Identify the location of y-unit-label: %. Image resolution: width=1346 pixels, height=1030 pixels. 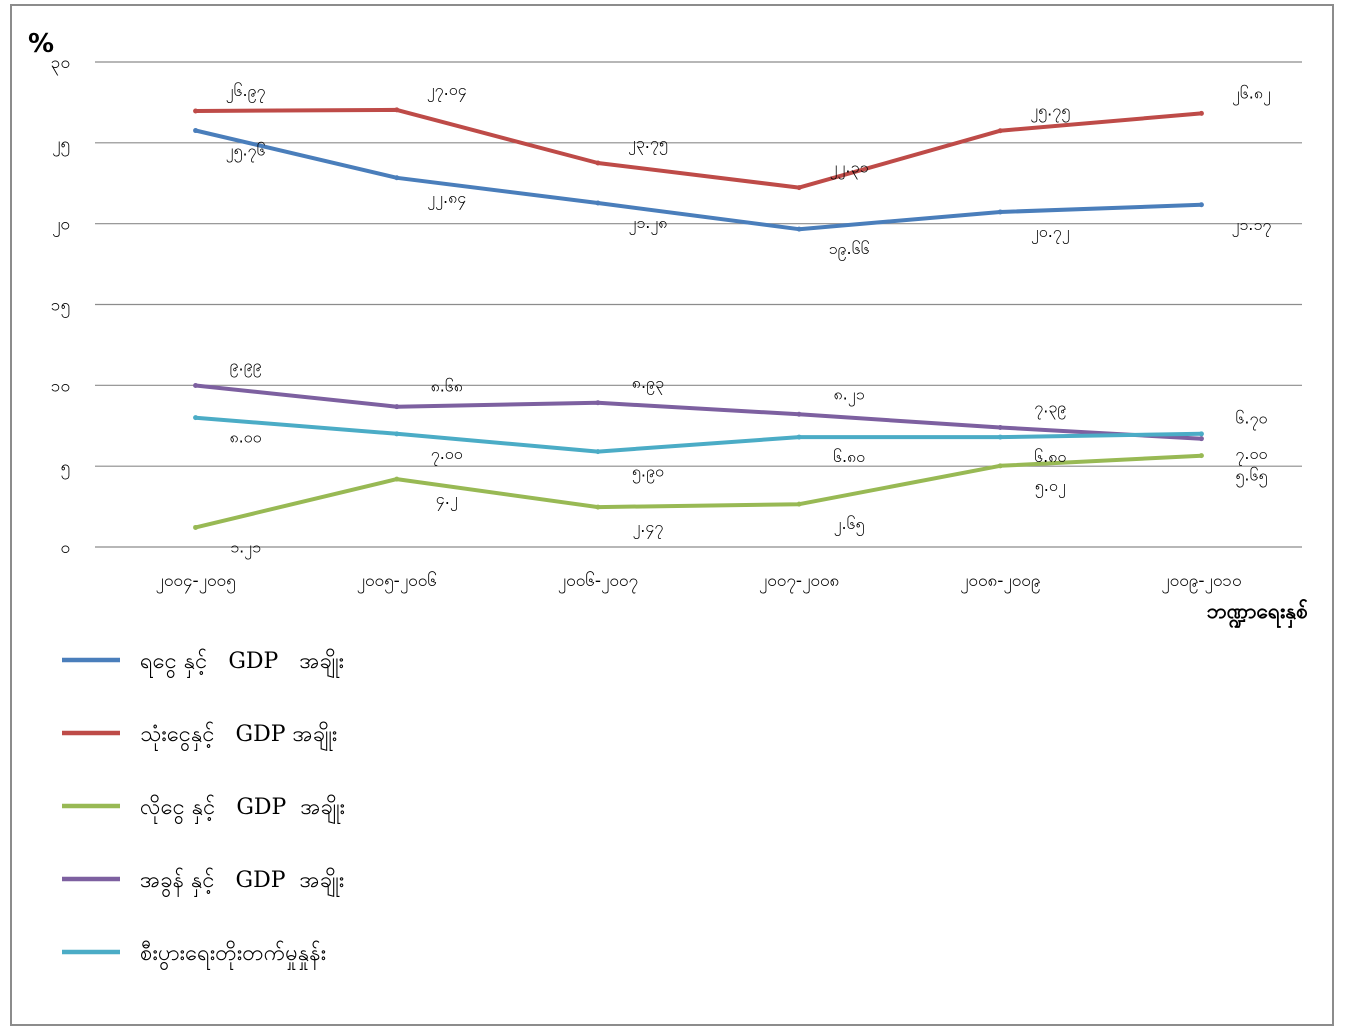
(41, 44).